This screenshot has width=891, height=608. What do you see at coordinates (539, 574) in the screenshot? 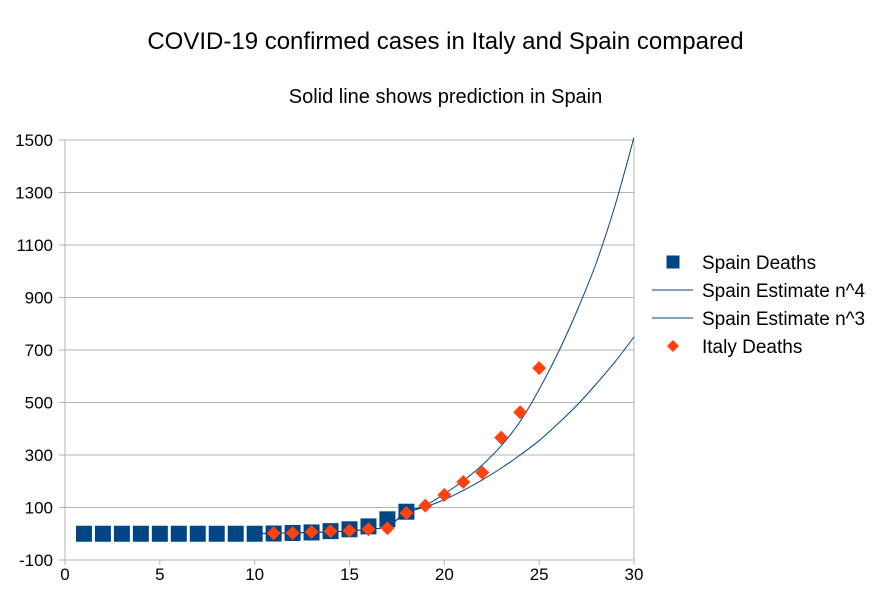
I see `x-tick-label: 25` at bounding box center [539, 574].